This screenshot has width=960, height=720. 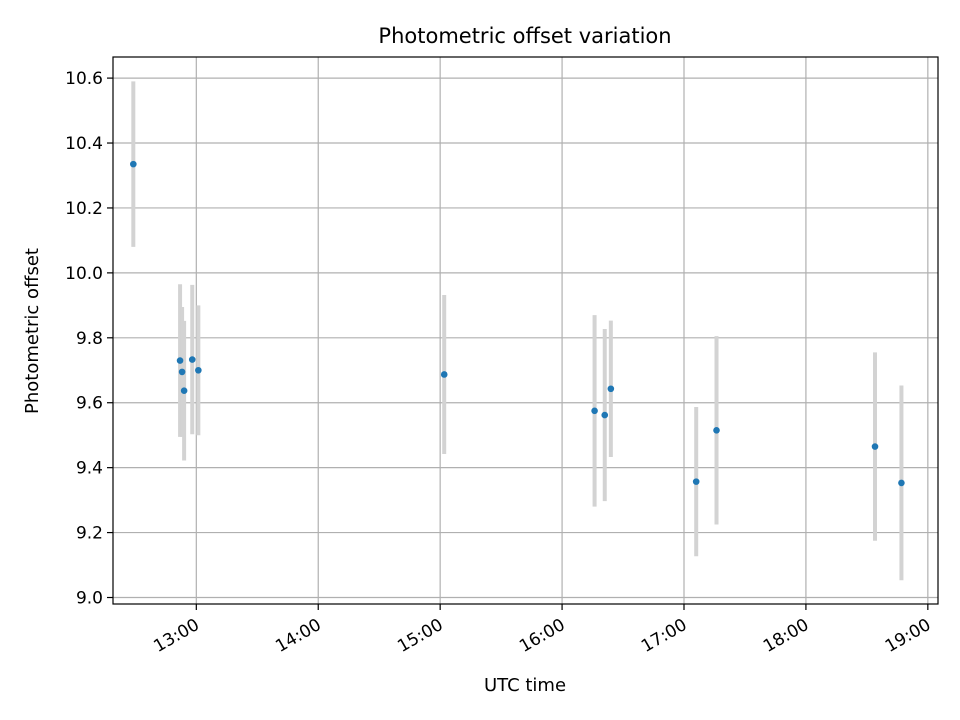 I want to click on y-tick-label: 10.2, so click(x=84, y=209).